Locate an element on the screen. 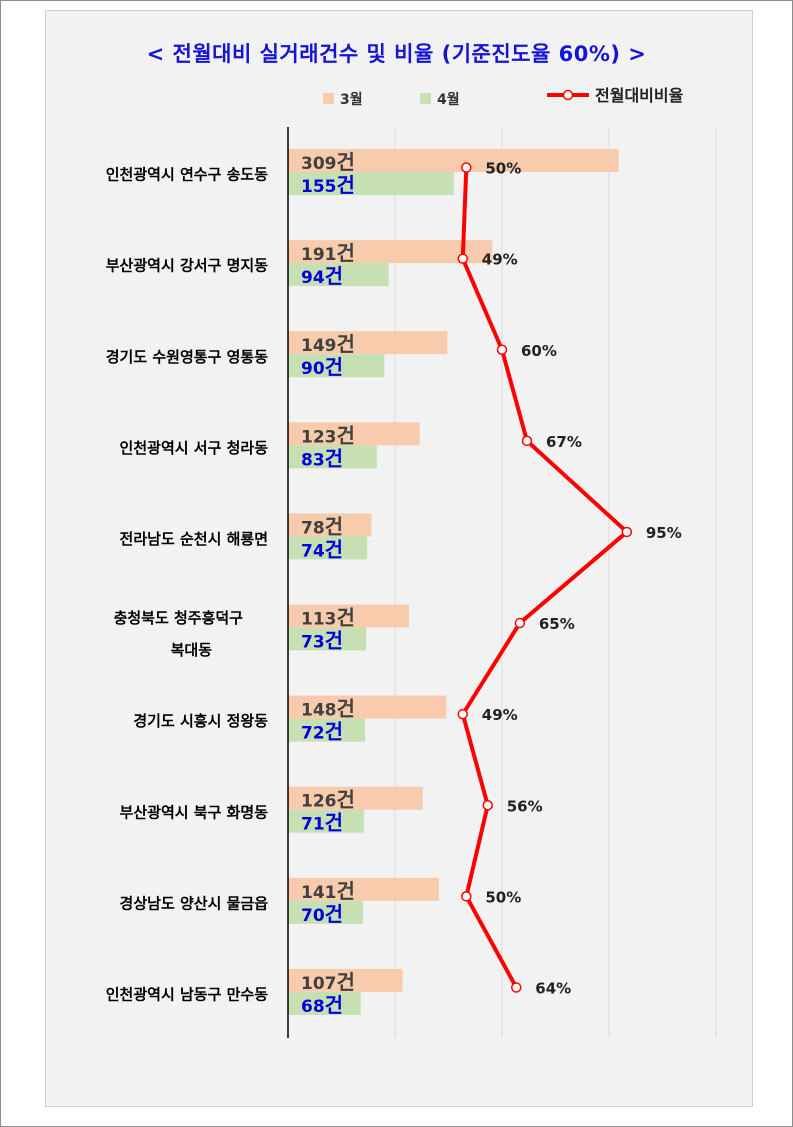  bar-value-label: 94건 is located at coordinates (322, 276).